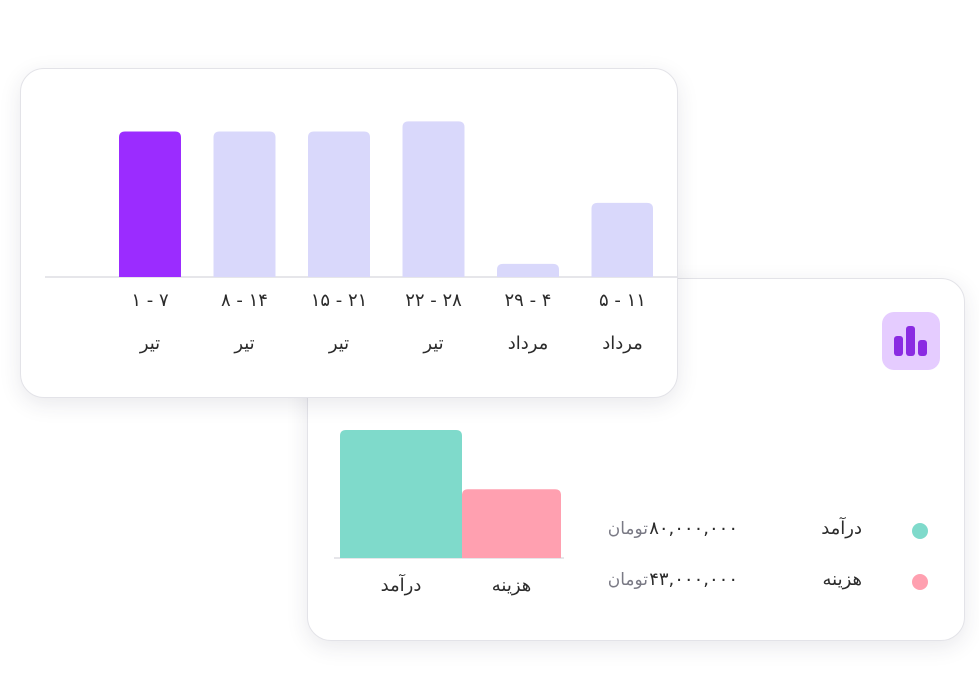 The height and width of the screenshot is (688, 979). I want to click on x-tick-label: ۲۲ - ۲۸, so click(433, 300).